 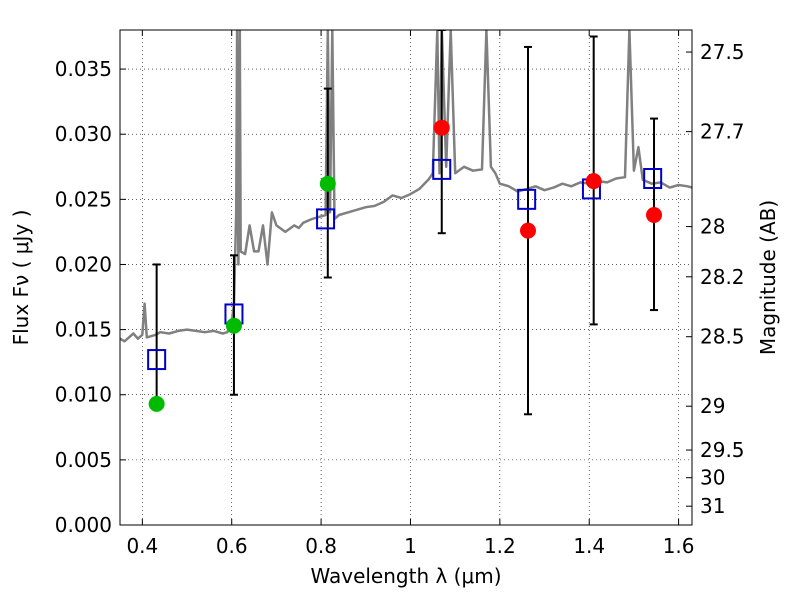 I want to click on y-tick-label: 0.015, so click(x=83, y=330).